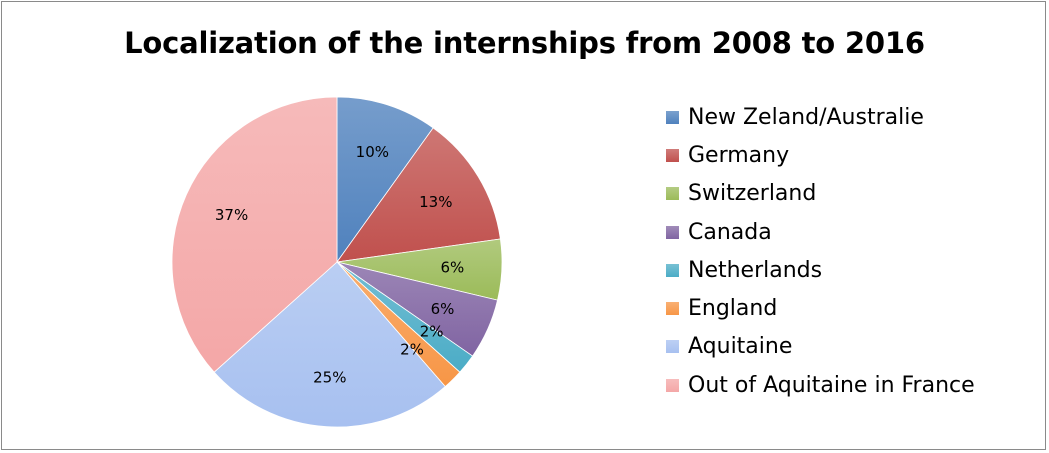 This screenshot has width=1049, height=453. I want to click on legend-item-netherlands: Netherlands, so click(851, 270).